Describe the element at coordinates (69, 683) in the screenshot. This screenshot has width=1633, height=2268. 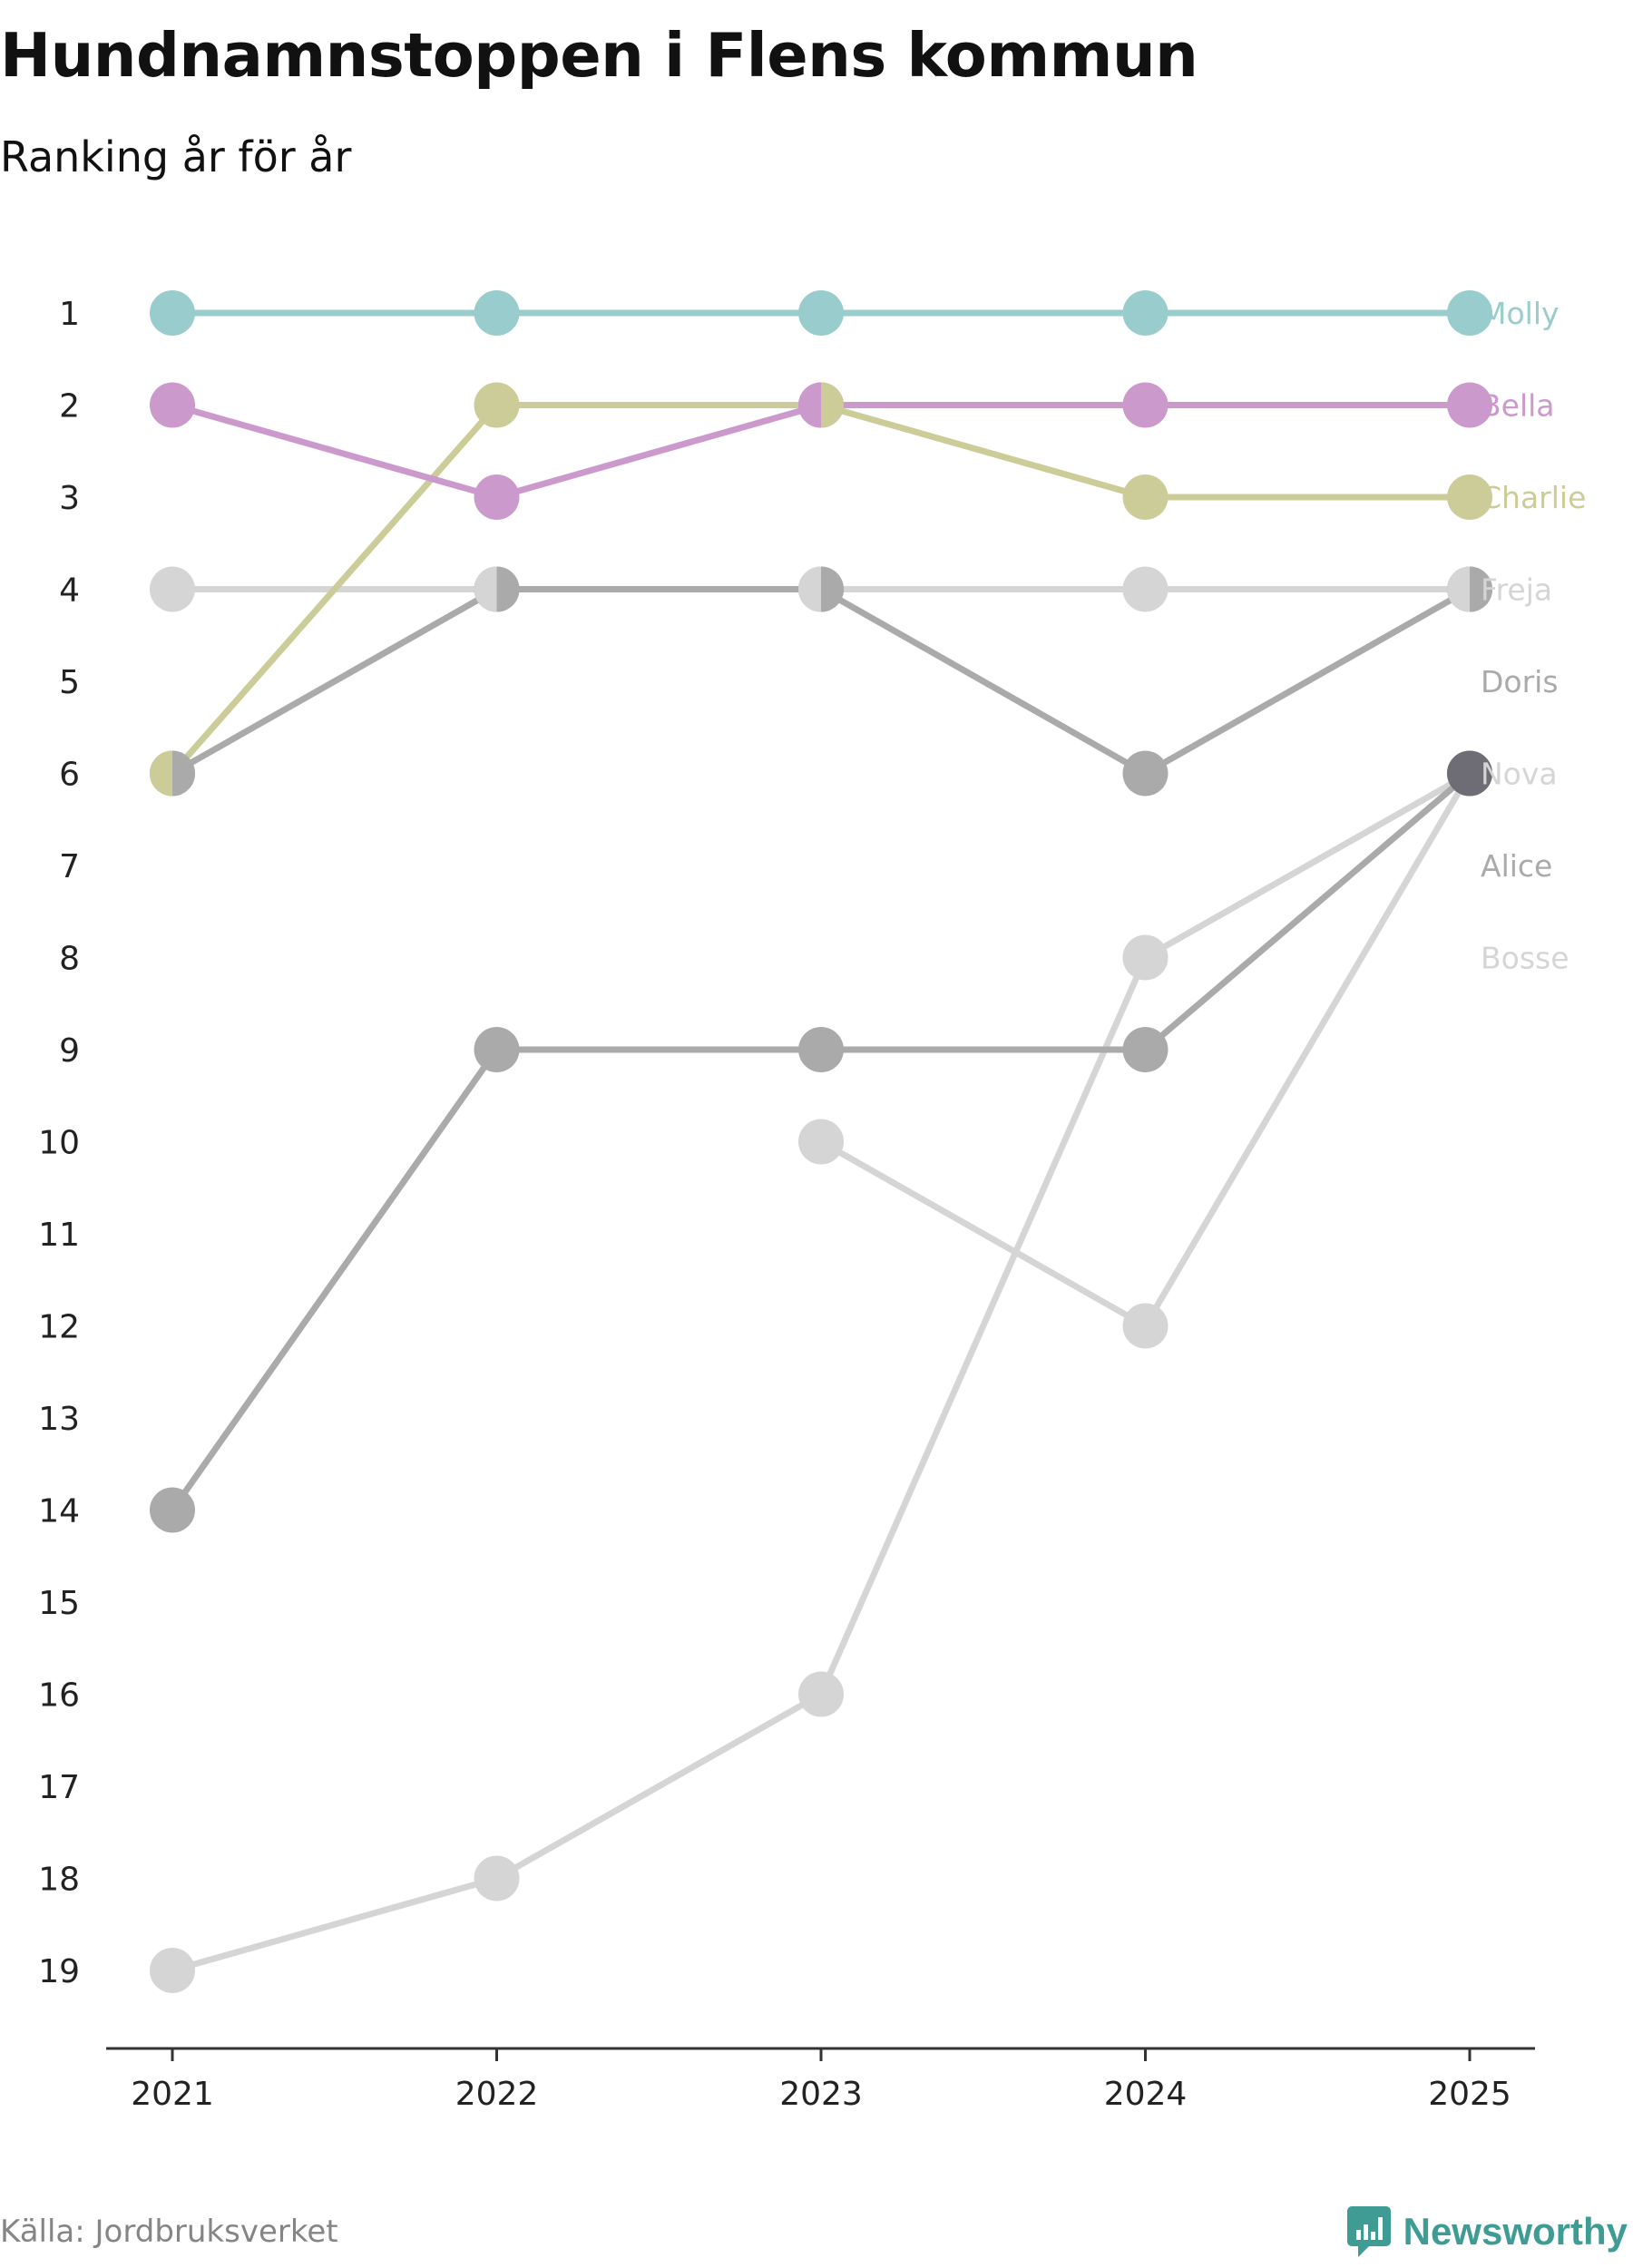
I see `y-tick-label-5: 5` at that location.